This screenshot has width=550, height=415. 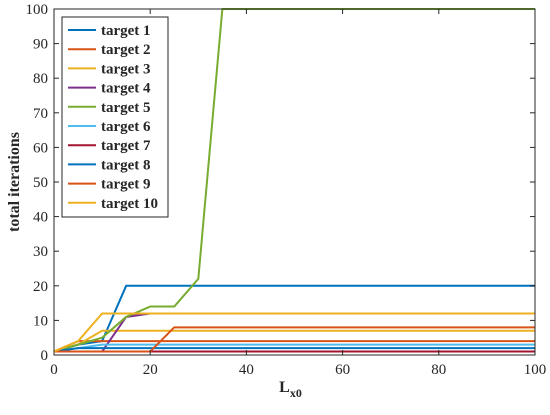 What do you see at coordinates (126, 89) in the screenshot?
I see `legend-label: target 4` at bounding box center [126, 89].